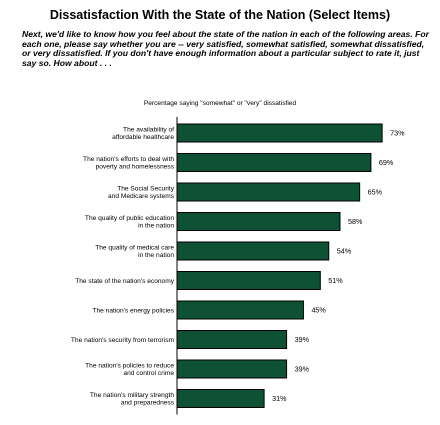 Image resolution: width=440 pixels, height=425 pixels. Describe the element at coordinates (375, 192) in the screenshot. I see `value-label: 65%` at that location.